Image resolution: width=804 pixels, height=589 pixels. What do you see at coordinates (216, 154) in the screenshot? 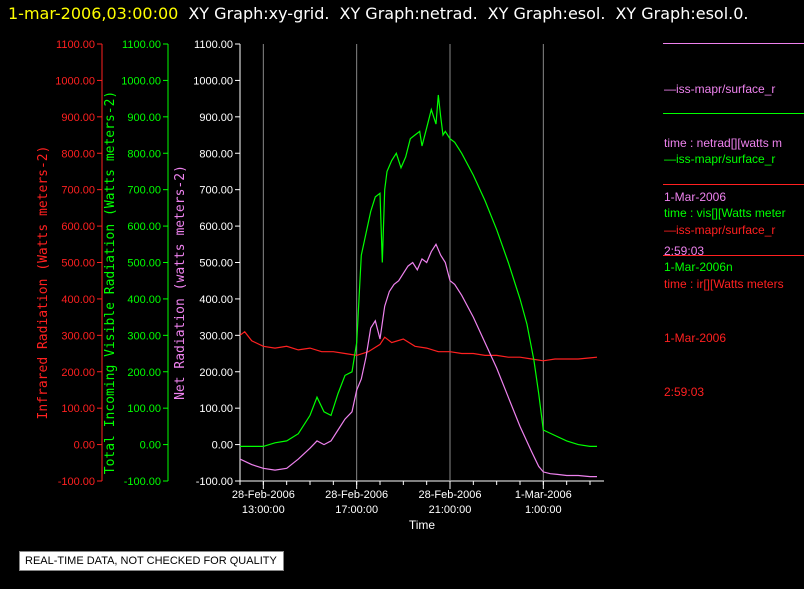
I see `y-tick-label-net: 800.00` at bounding box center [216, 154].